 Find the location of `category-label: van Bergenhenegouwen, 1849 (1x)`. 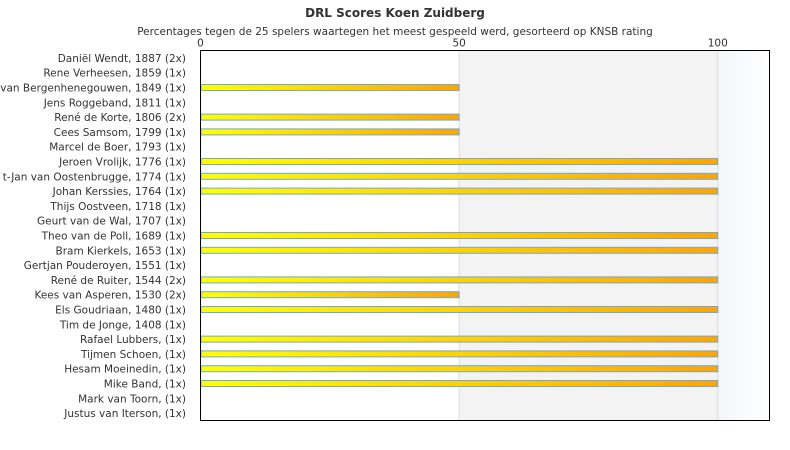

category-label: van Bergenhenegouwen, 1849 (1x) is located at coordinates (93, 89).